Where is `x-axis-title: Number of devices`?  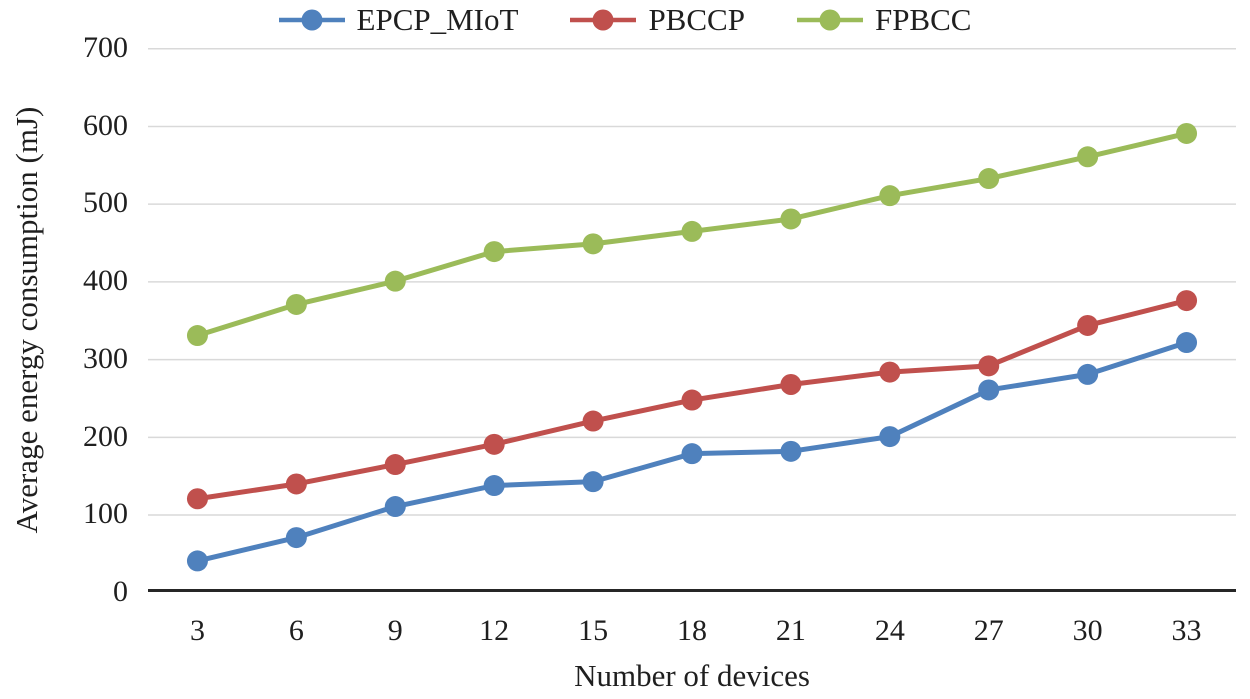 x-axis-title: Number of devices is located at coordinates (692, 675).